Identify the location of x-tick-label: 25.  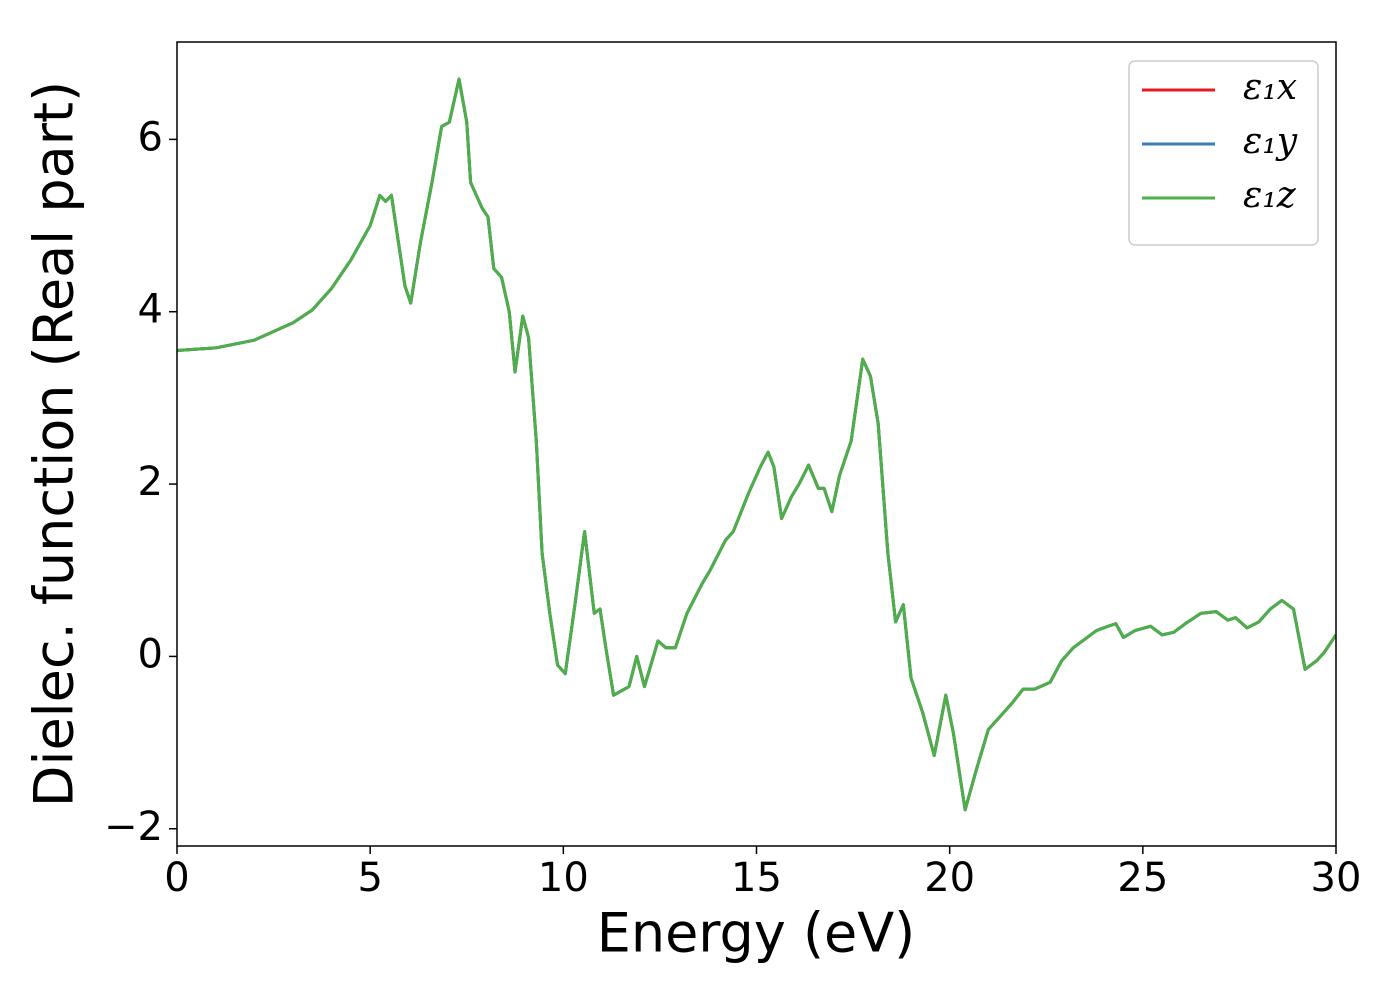
(1142, 878).